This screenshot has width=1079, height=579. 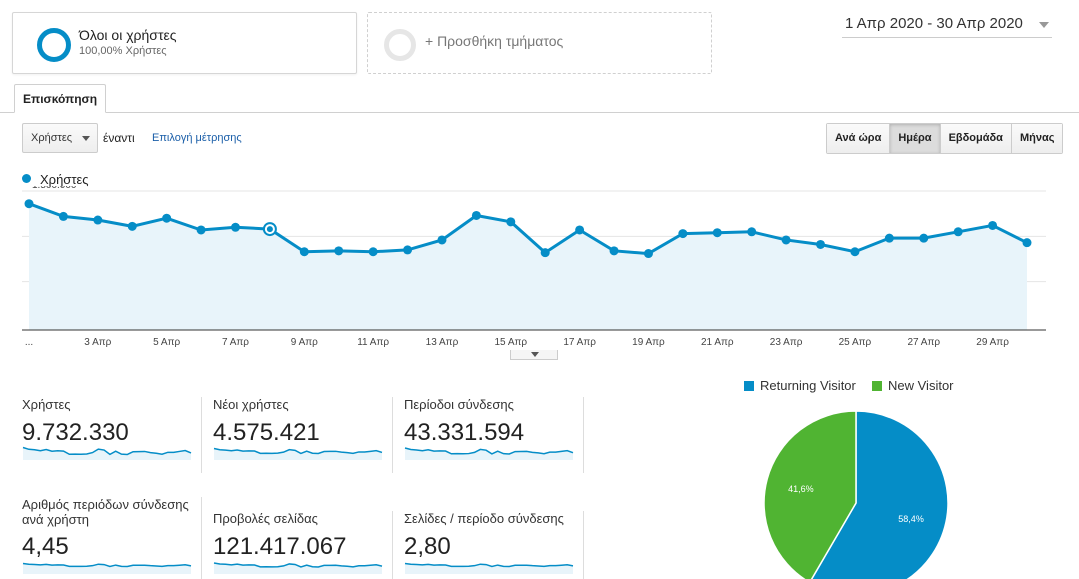 I want to click on granularity-week-button: Εβδομάδα, so click(x=976, y=138).